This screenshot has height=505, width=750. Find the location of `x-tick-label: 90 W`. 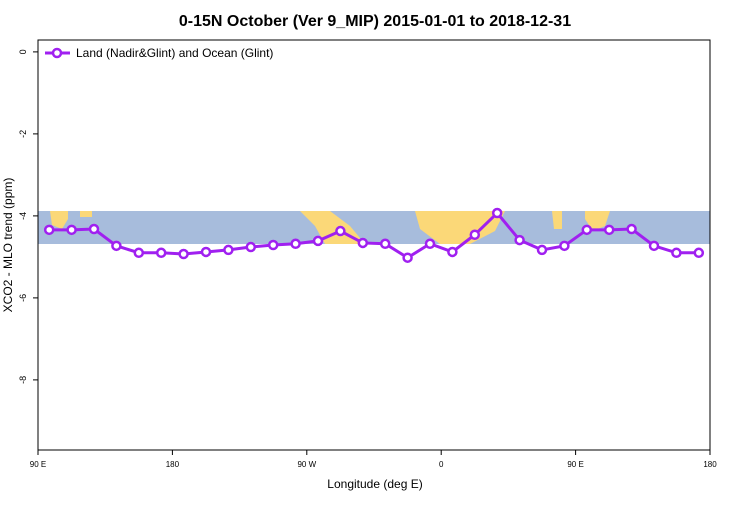

x-tick-label: 90 W is located at coordinates (306, 464).